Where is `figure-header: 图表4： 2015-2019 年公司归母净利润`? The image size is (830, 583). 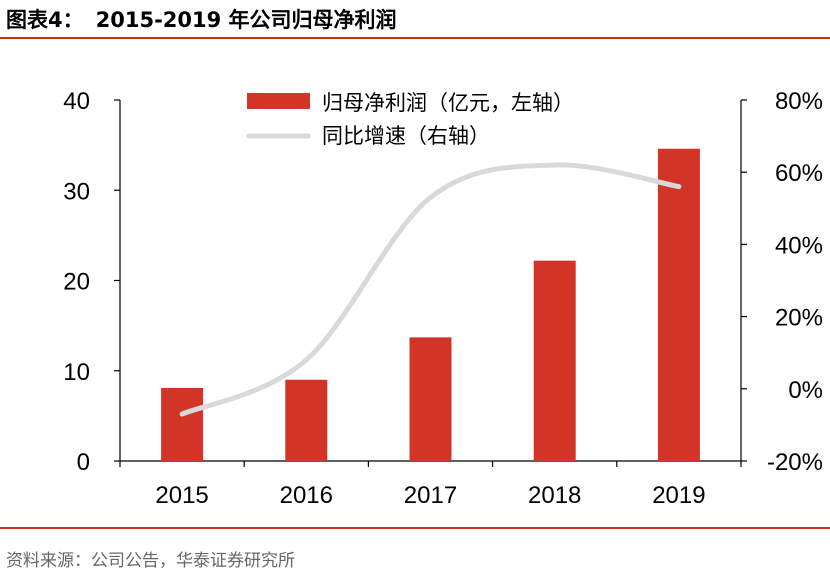
figure-header: 图表4： 2015-2019 年公司归母净利润 is located at coordinates (201, 19).